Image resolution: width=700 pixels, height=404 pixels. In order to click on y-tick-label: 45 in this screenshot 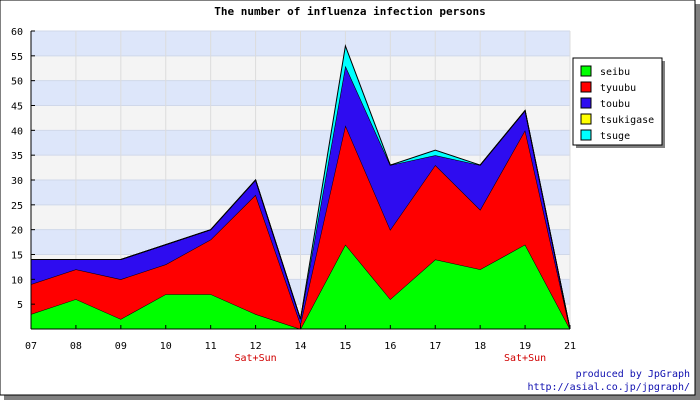, I will do `click(17, 107)`.